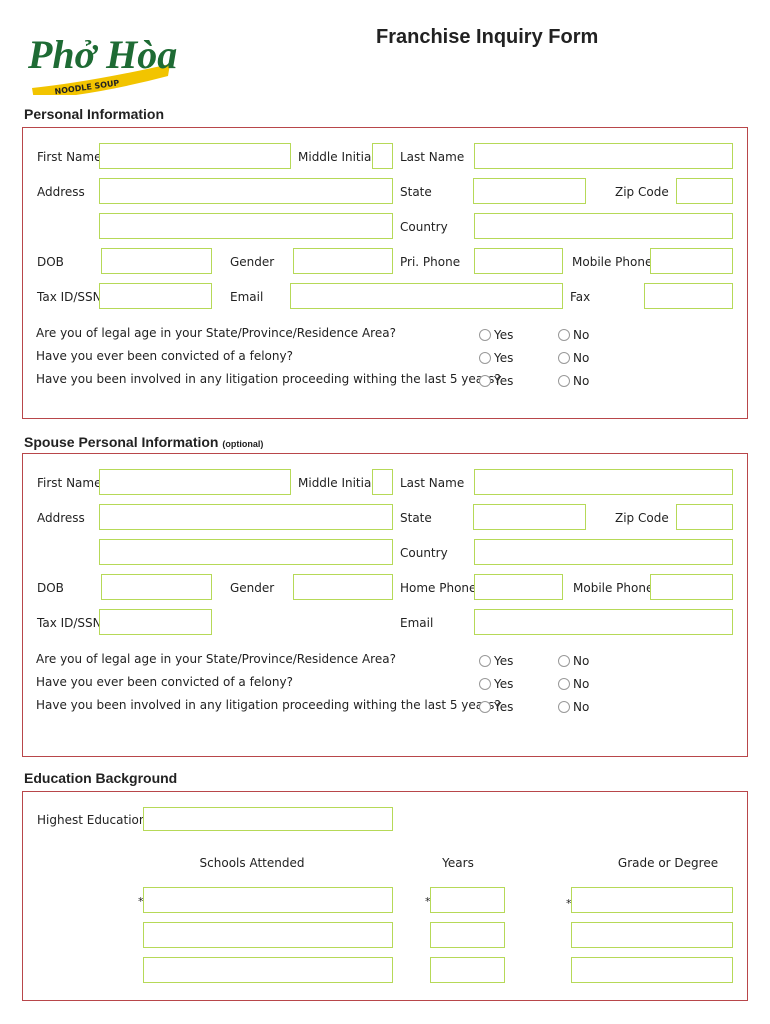 Image resolution: width=770 pixels, height=1024 pixels. Describe the element at coordinates (416, 518) in the screenshot. I see `state-label: State` at that location.